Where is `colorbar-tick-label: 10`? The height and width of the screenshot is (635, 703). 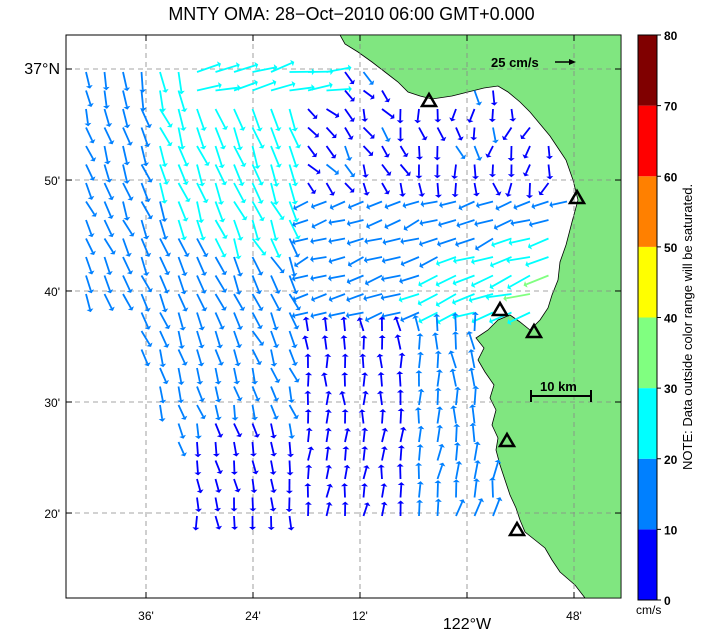 colorbar-tick-label: 10 is located at coordinates (671, 530).